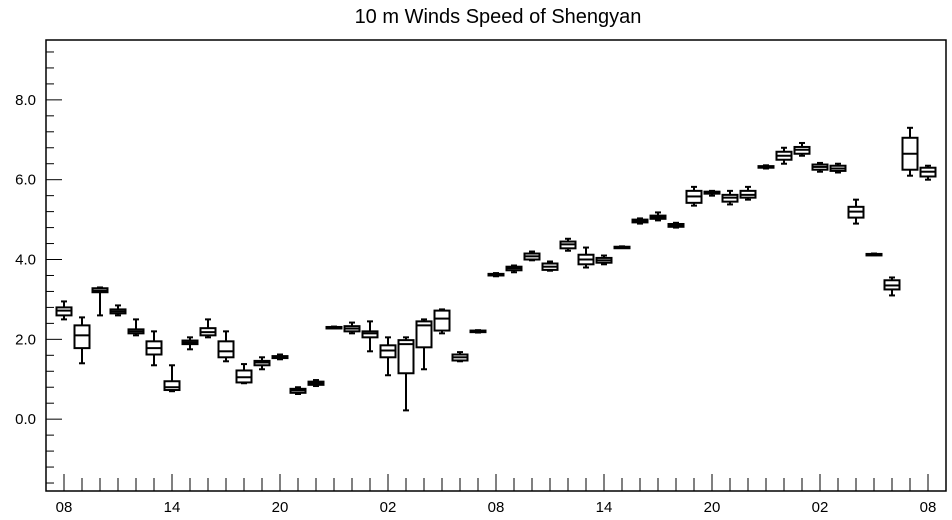 This screenshot has height=520, width=952. Describe the element at coordinates (25, 260) in the screenshot. I see `y-tick-label: 4.0` at that location.